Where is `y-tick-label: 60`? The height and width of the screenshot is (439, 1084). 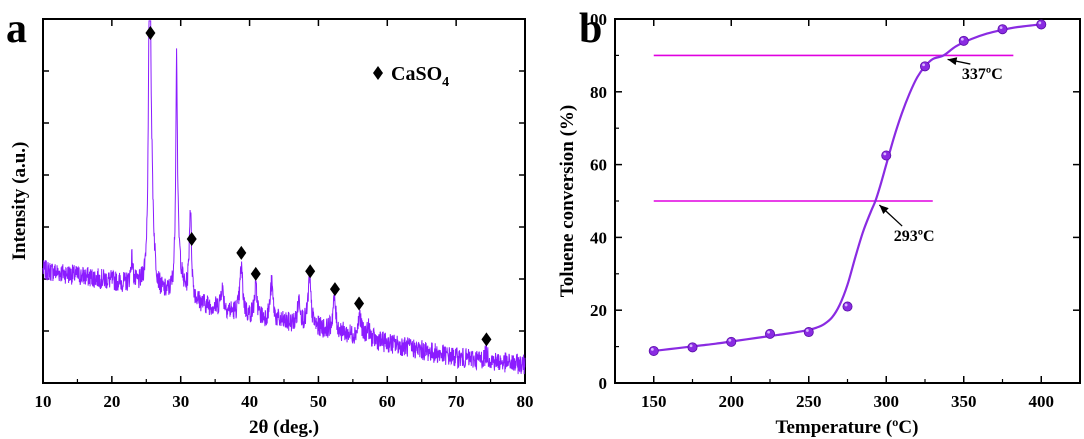 y-tick-label: 60 is located at coordinates (598, 165).